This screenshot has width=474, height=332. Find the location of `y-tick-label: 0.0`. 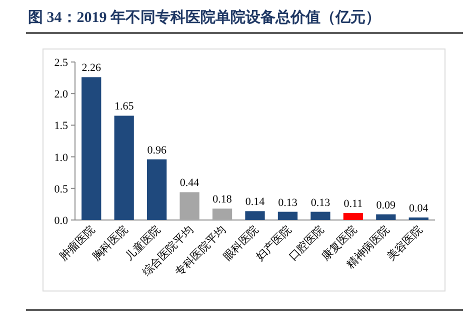

y-tick-label: 0.0 is located at coordinates (61, 221).